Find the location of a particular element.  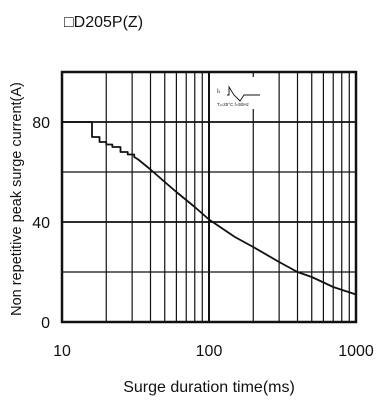

x-tick-label: 1000 is located at coordinates (356, 351).